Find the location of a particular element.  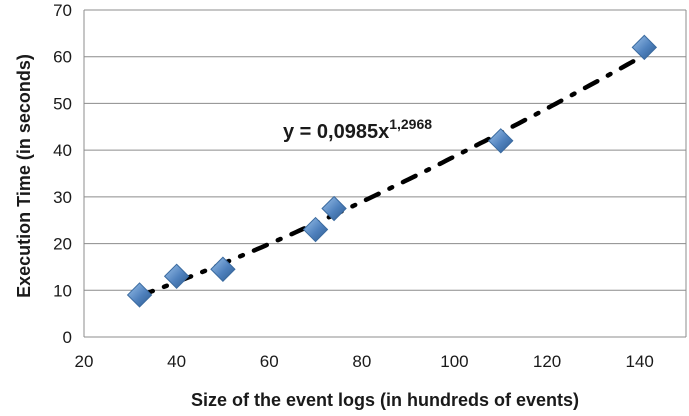

y-tick-label: 30 is located at coordinates (62, 197).